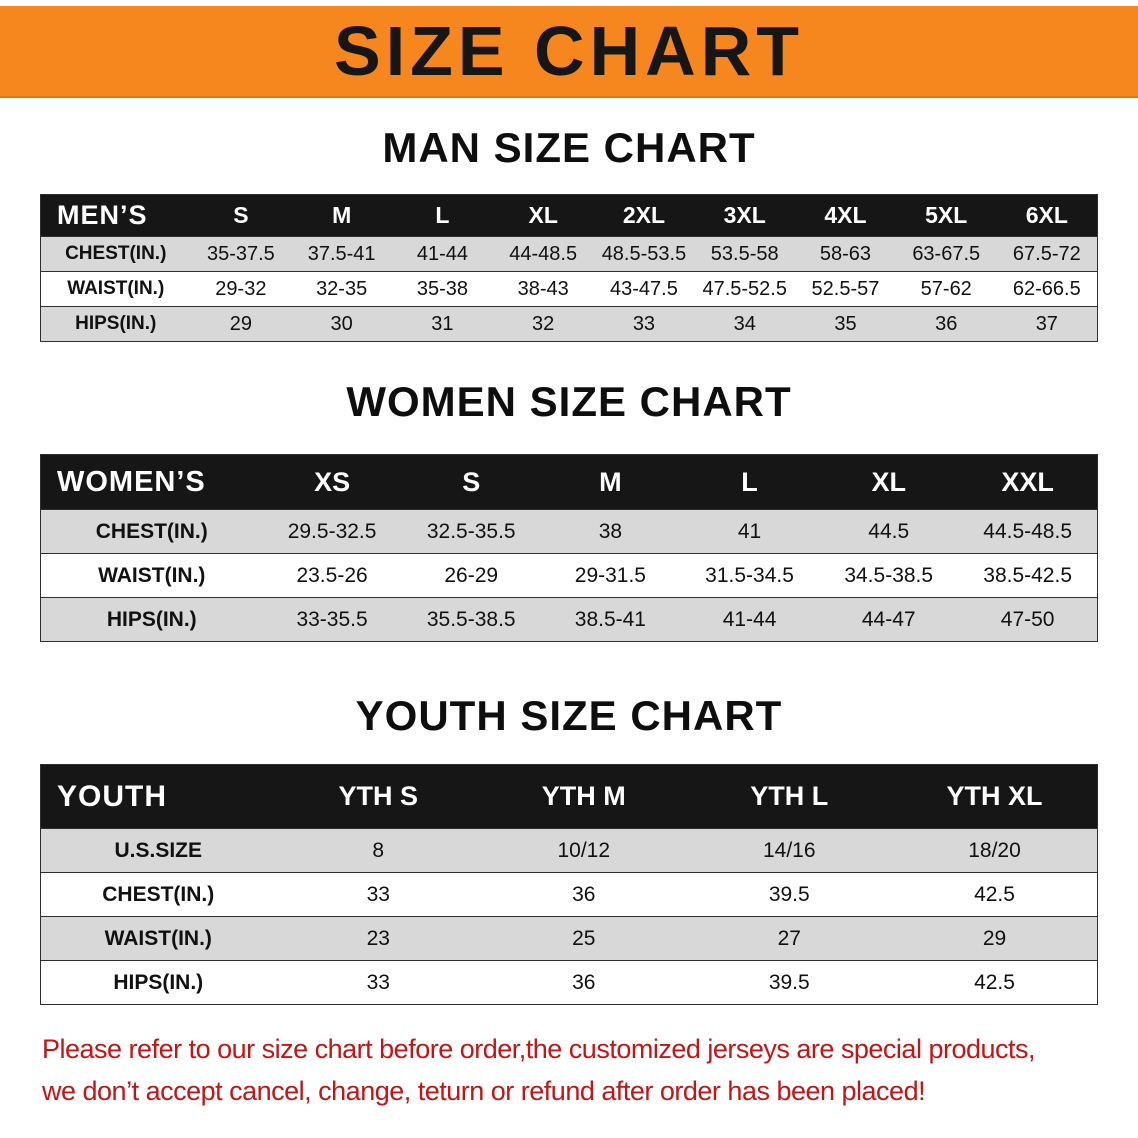 This screenshot has height=1138, width=1138. Describe the element at coordinates (158, 796) in the screenshot. I see `table-title-cell: YOUTH` at that location.